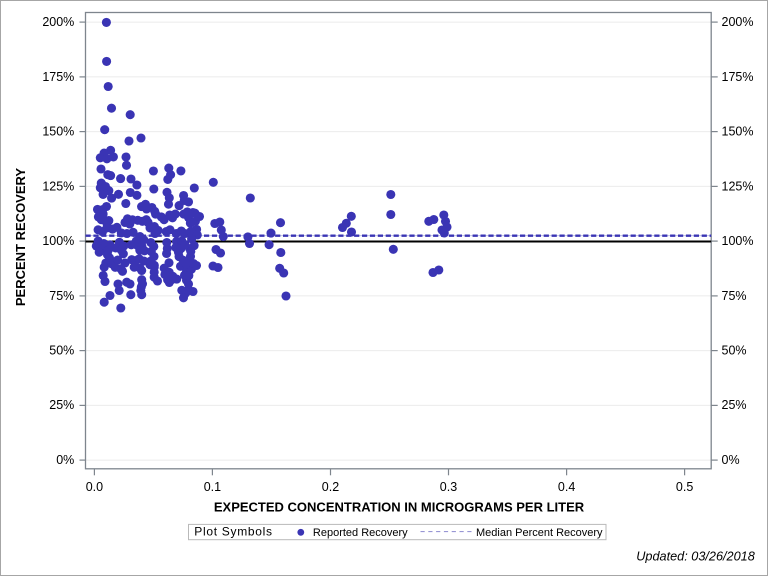 This screenshot has height=581, width=768. Describe the element at coordinates (94, 487) in the screenshot. I see `svg-text: 0.0` at that location.